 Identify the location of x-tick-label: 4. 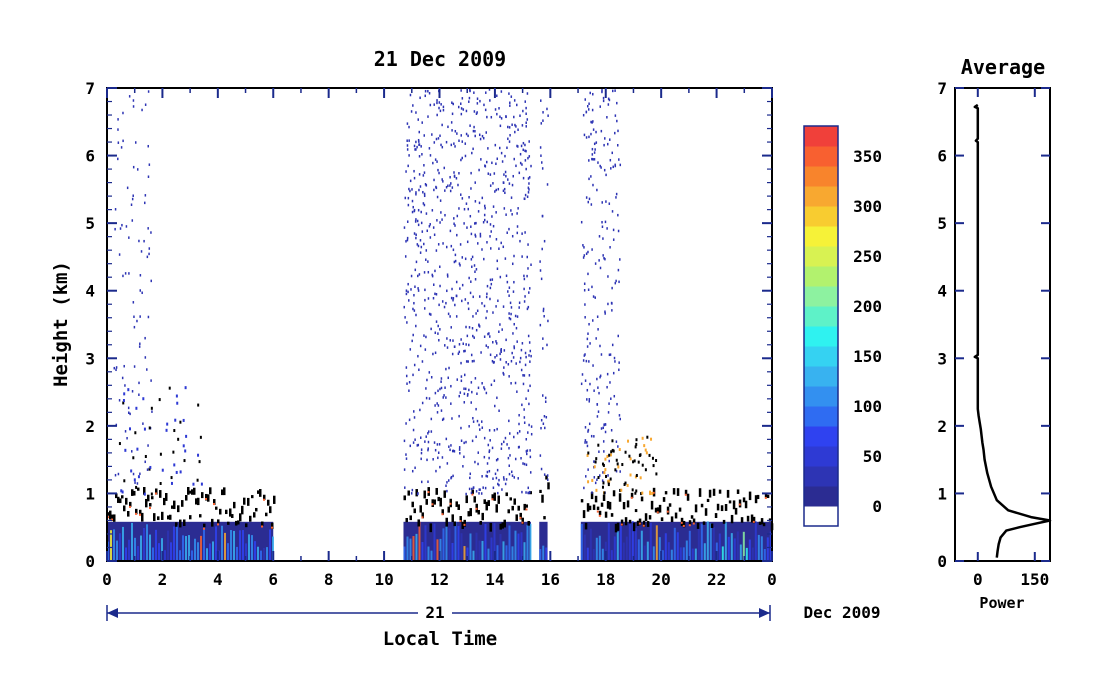
(218, 579).